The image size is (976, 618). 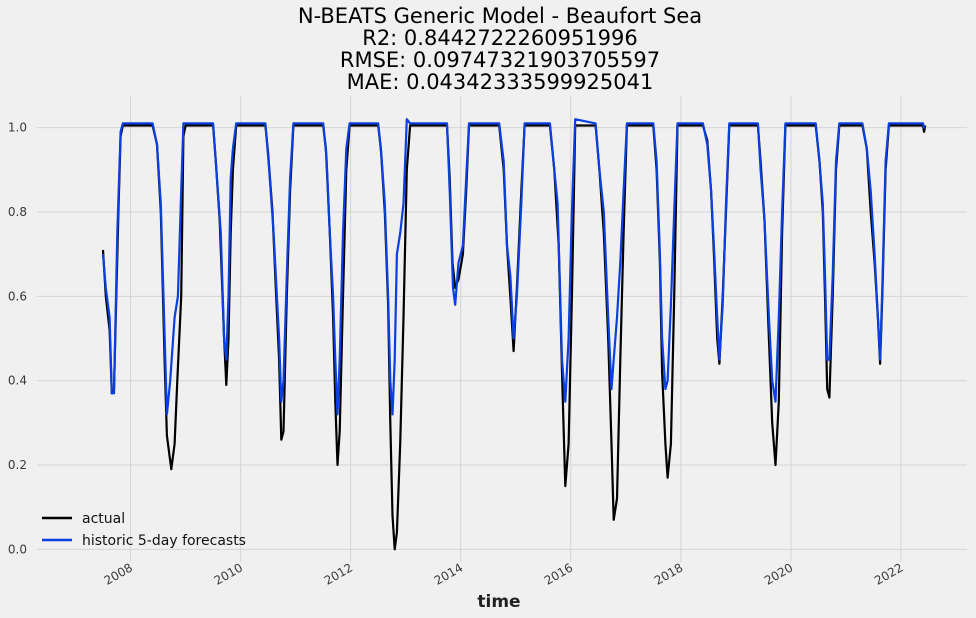 What do you see at coordinates (500, 60) in the screenshot?
I see `chart-title-line-3: RMSE: 0.09747321903705597` at bounding box center [500, 60].